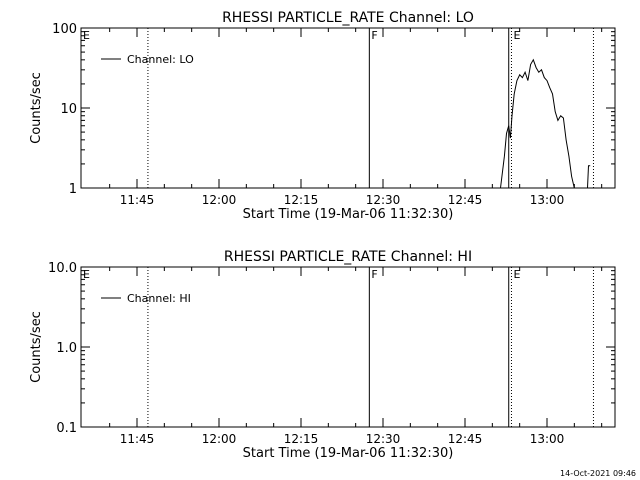 Image resolution: width=640 pixels, height=480 pixels. Describe the element at coordinates (73, 189) in the screenshot. I see `y-tick-label: 1` at that location.